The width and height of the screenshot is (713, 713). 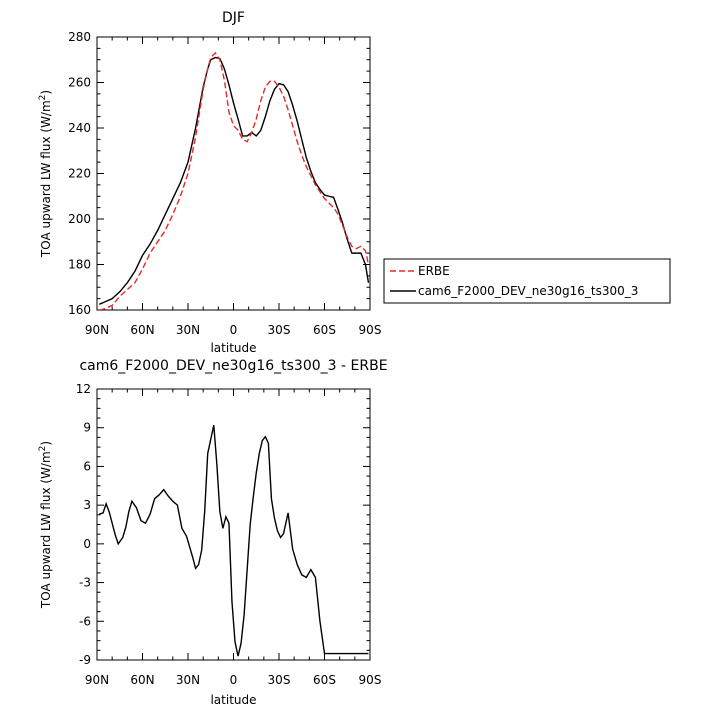 I want to click on legend: ERBE cam6_F2000_DEV_ne30g16_ts300_3, so click(x=527, y=281).